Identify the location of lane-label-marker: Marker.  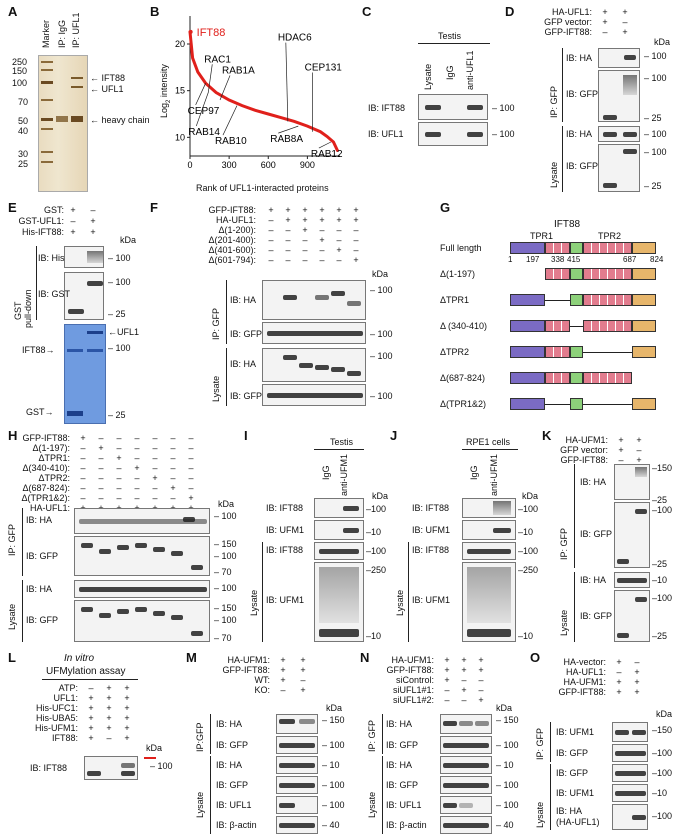
(46, 33).